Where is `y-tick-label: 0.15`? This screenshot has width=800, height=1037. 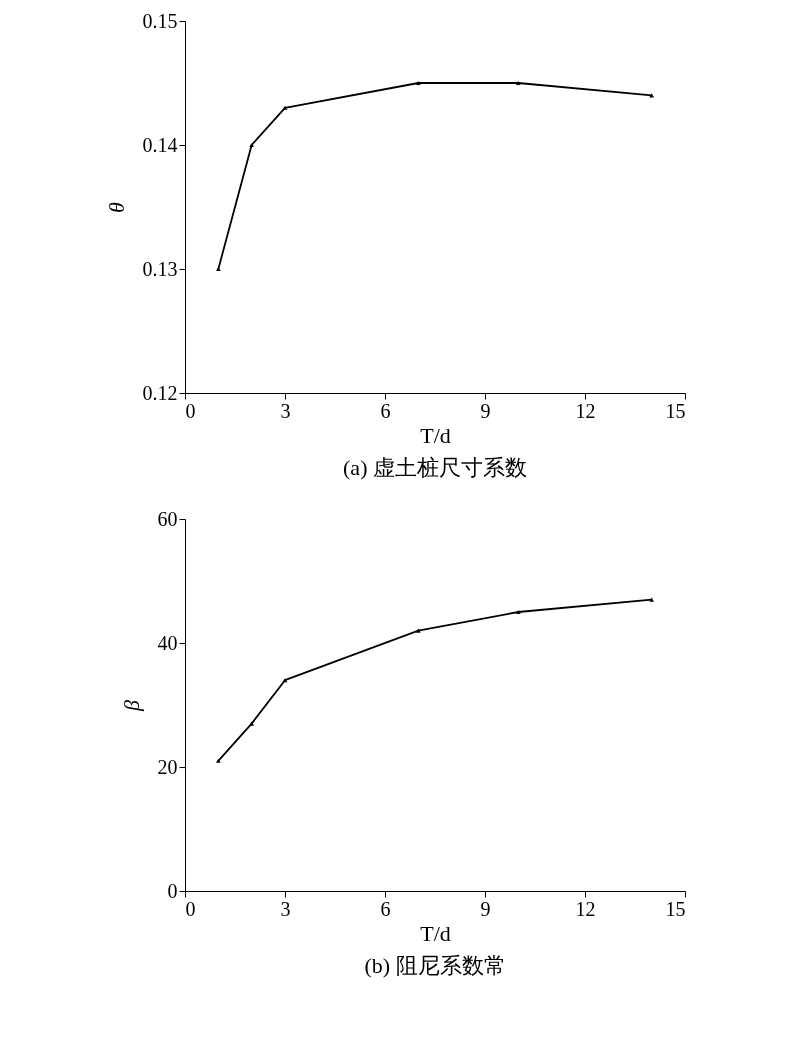 y-tick-label: 0.15 is located at coordinates (160, 20).